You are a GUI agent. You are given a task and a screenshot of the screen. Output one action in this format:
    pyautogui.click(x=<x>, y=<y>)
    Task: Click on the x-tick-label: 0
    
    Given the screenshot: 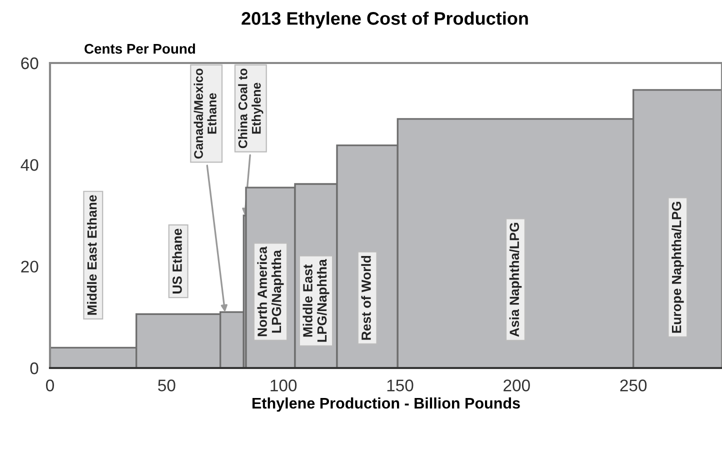 What is the action you would take?
    pyautogui.click(x=50, y=386)
    